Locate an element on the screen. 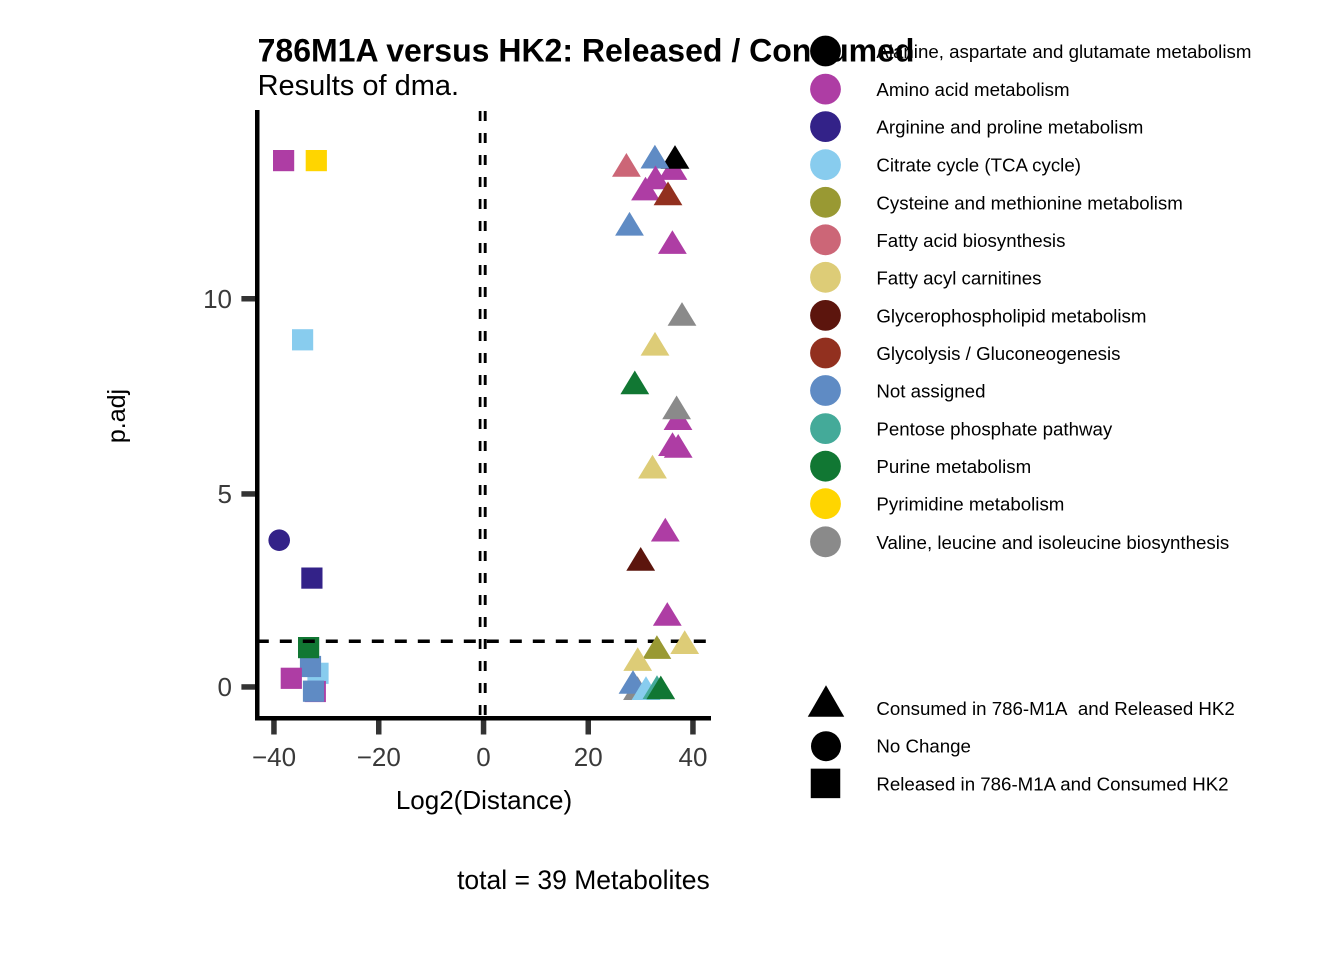  svg-text: 20 is located at coordinates (588, 757).